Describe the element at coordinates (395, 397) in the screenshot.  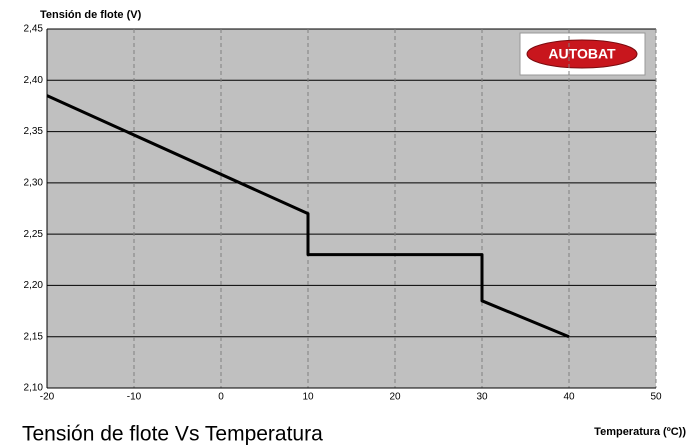
I see `x-tick-label: 20` at that location.